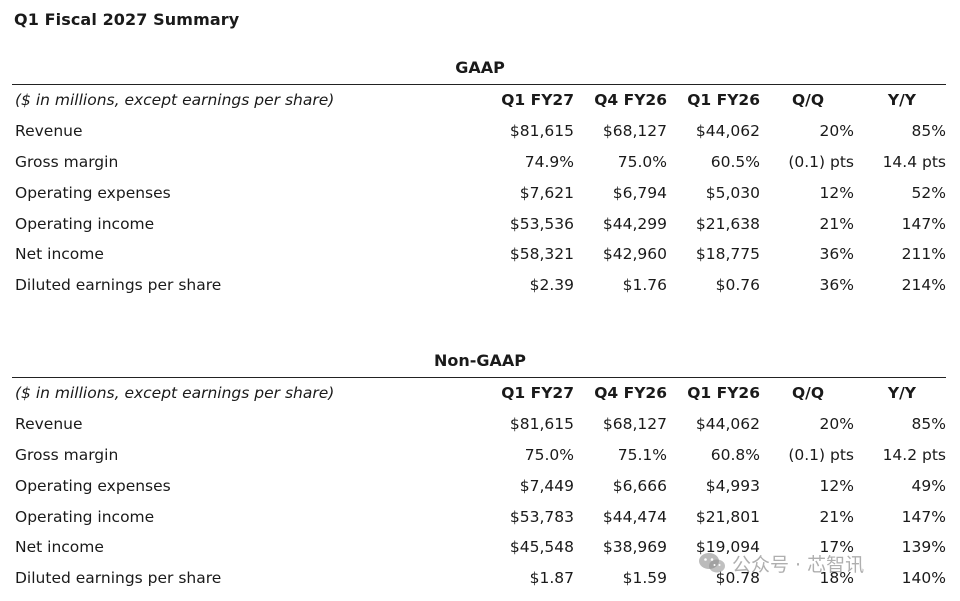  I want to click on table-cell: $0.76, so click(737, 285).